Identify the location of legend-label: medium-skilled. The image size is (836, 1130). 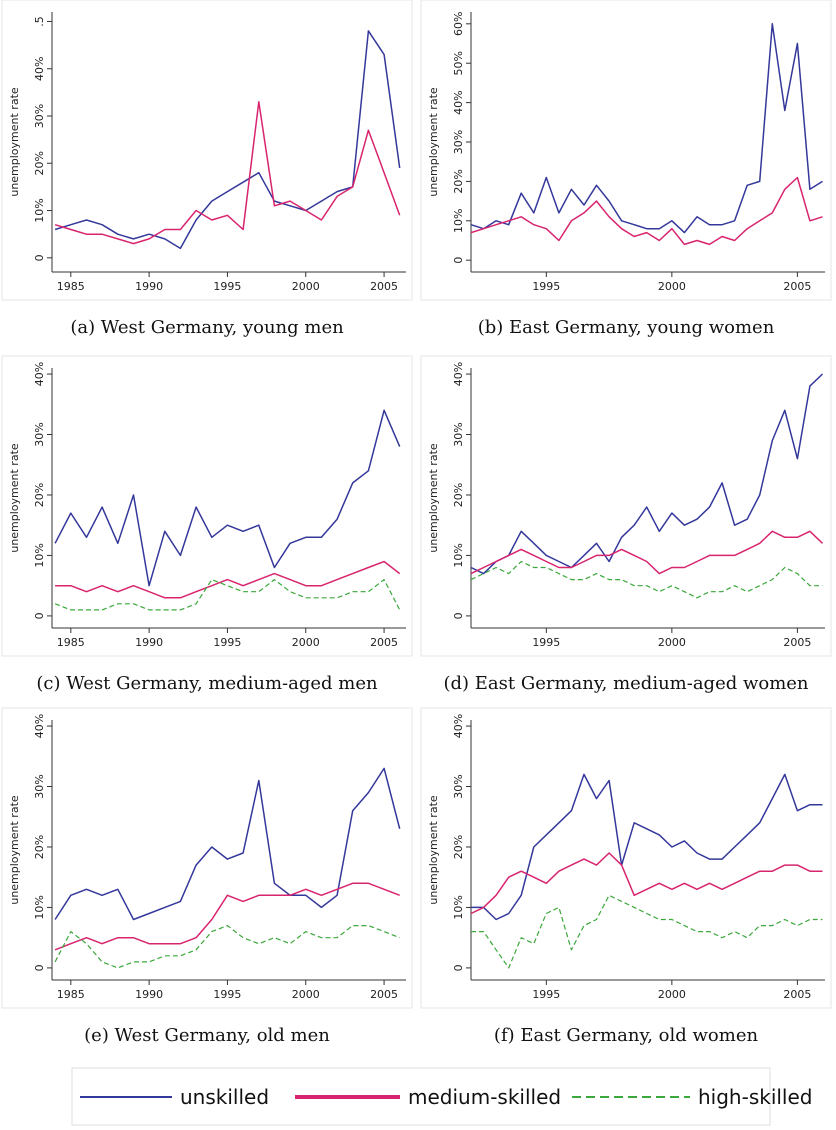
(484, 1097).